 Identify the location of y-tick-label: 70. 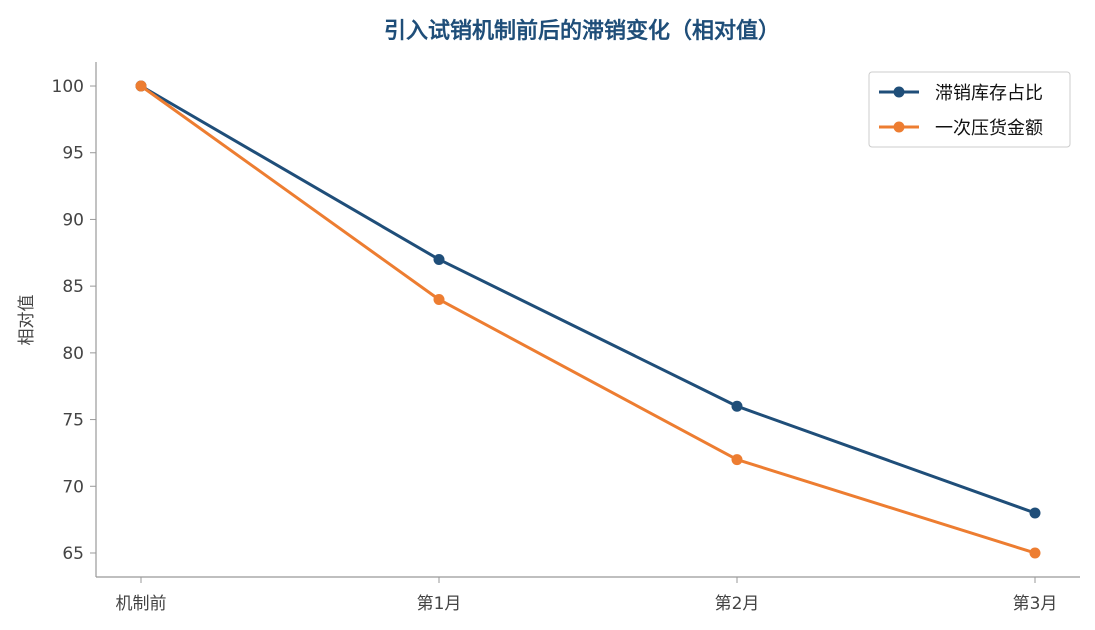
(73, 487).